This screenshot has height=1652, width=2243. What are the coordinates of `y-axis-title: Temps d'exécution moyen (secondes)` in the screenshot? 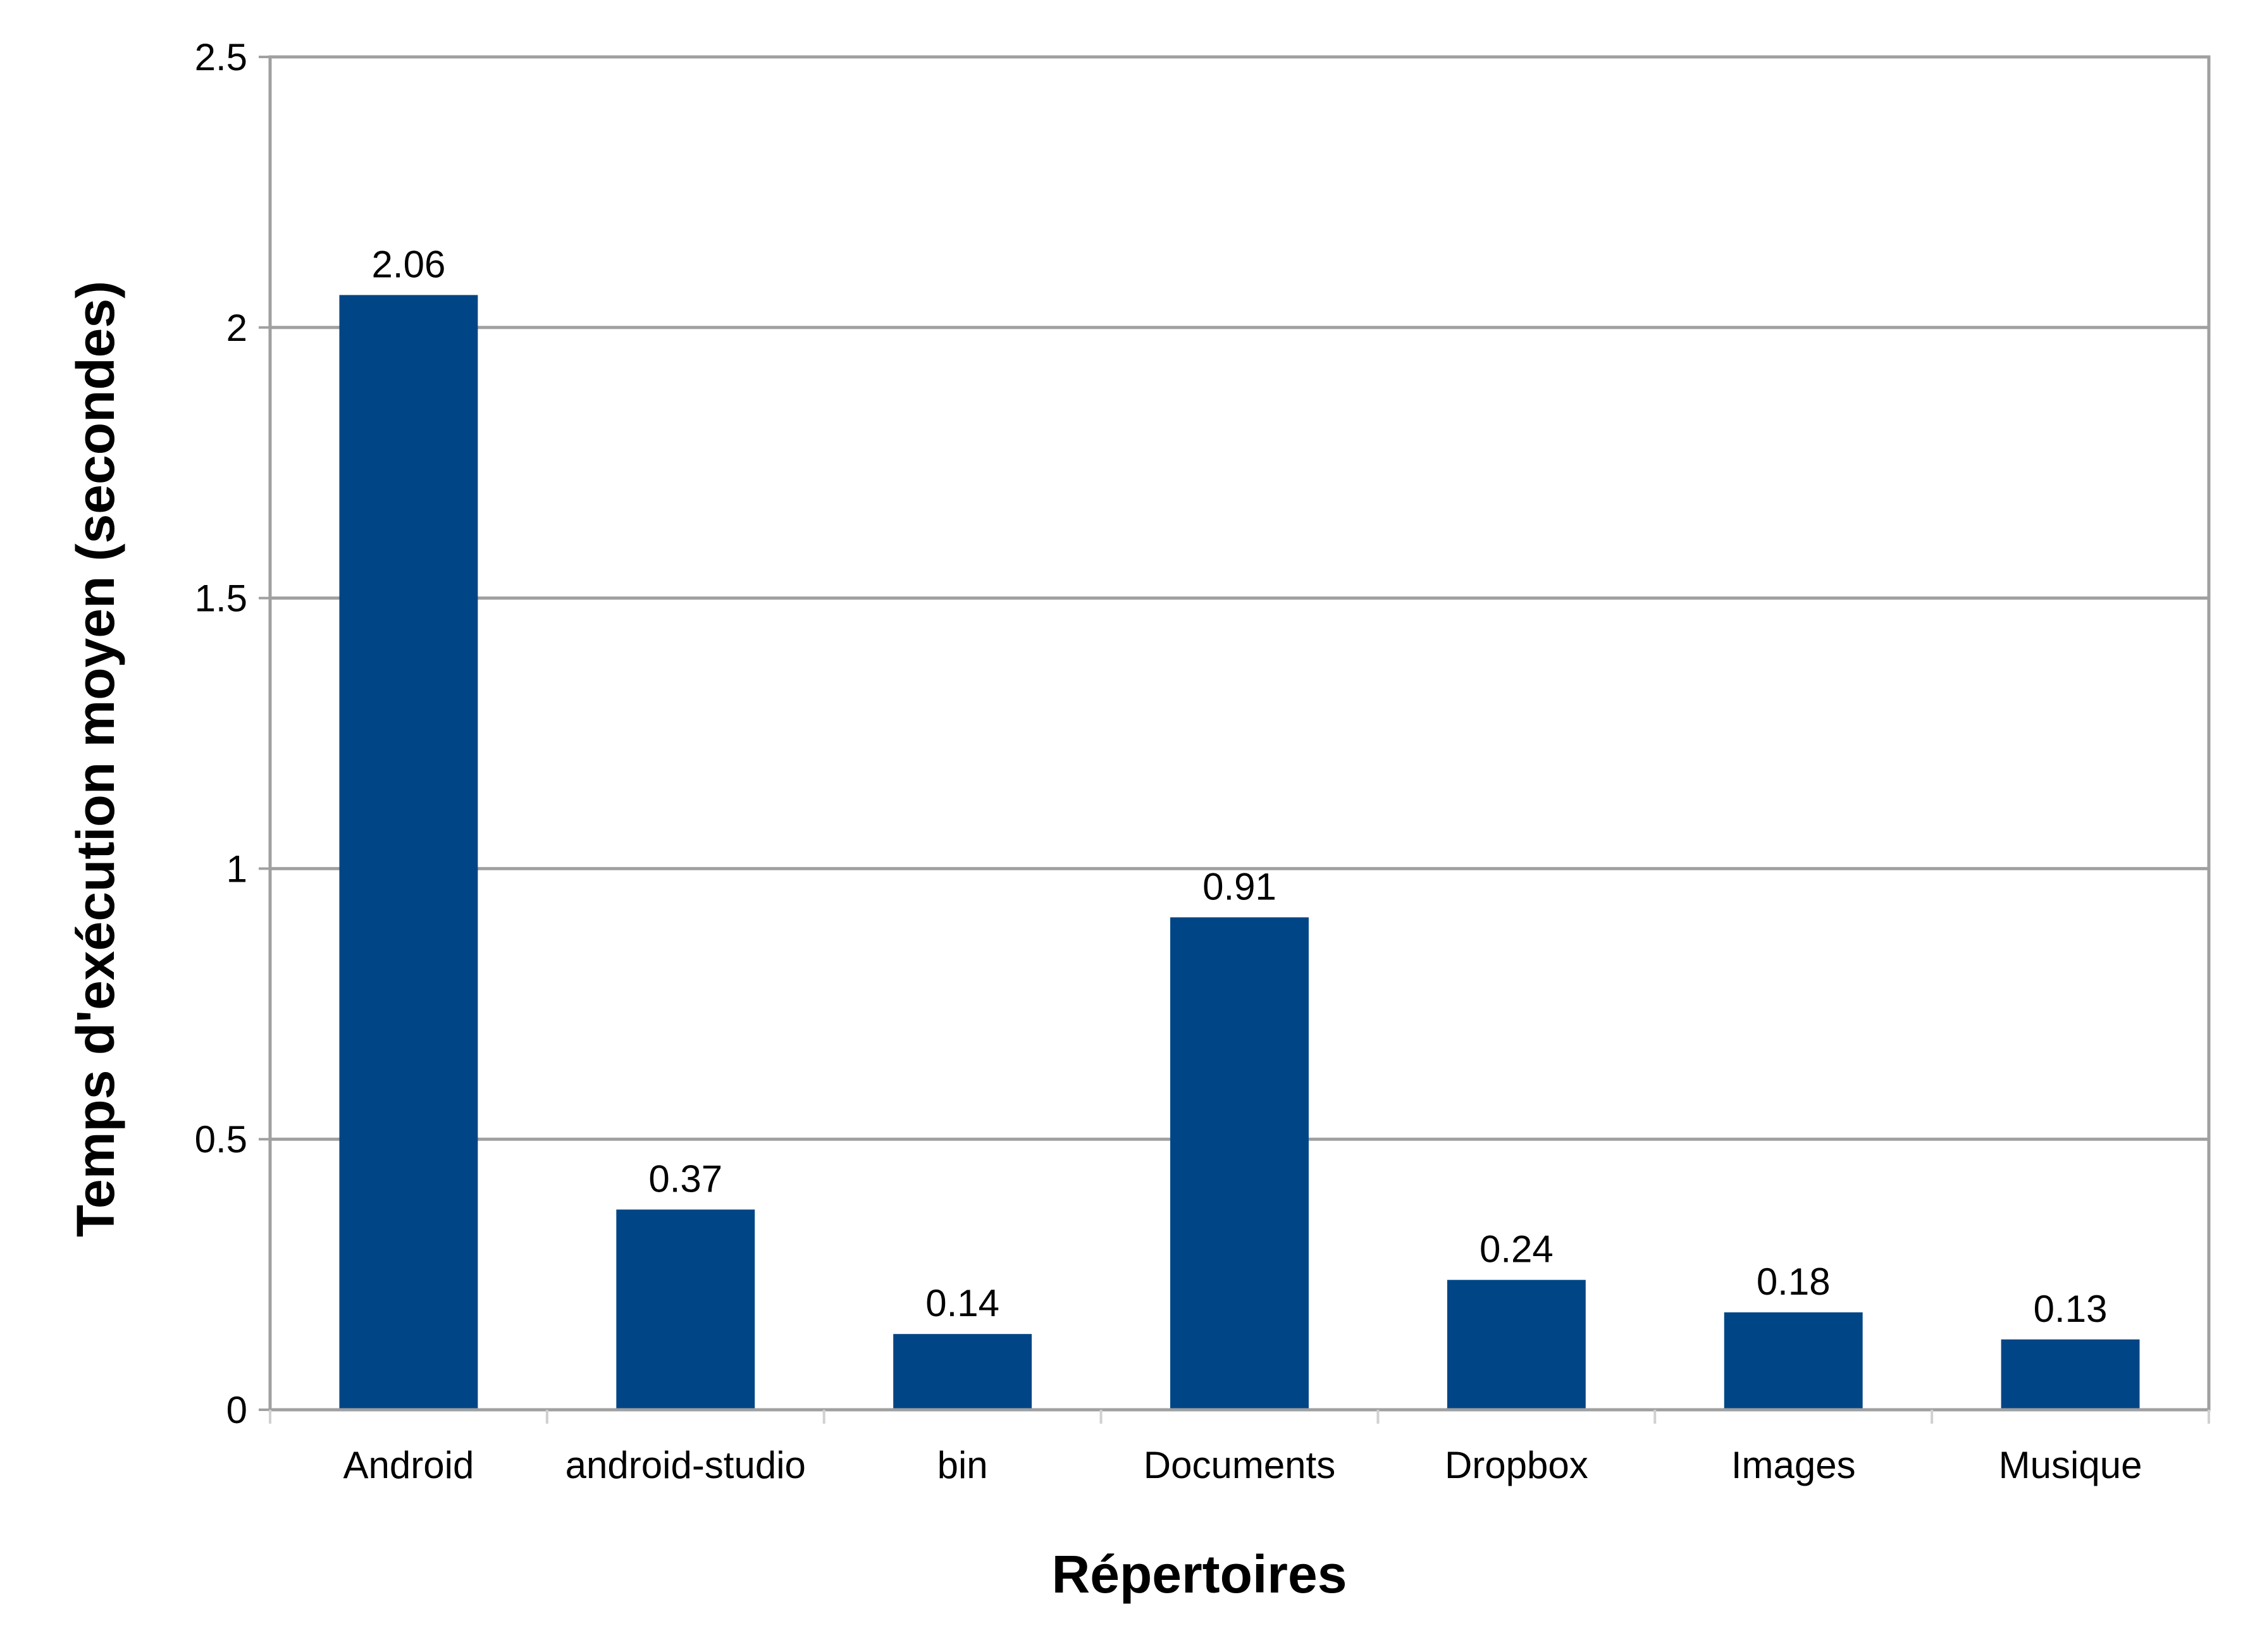 It's located at (95, 759).